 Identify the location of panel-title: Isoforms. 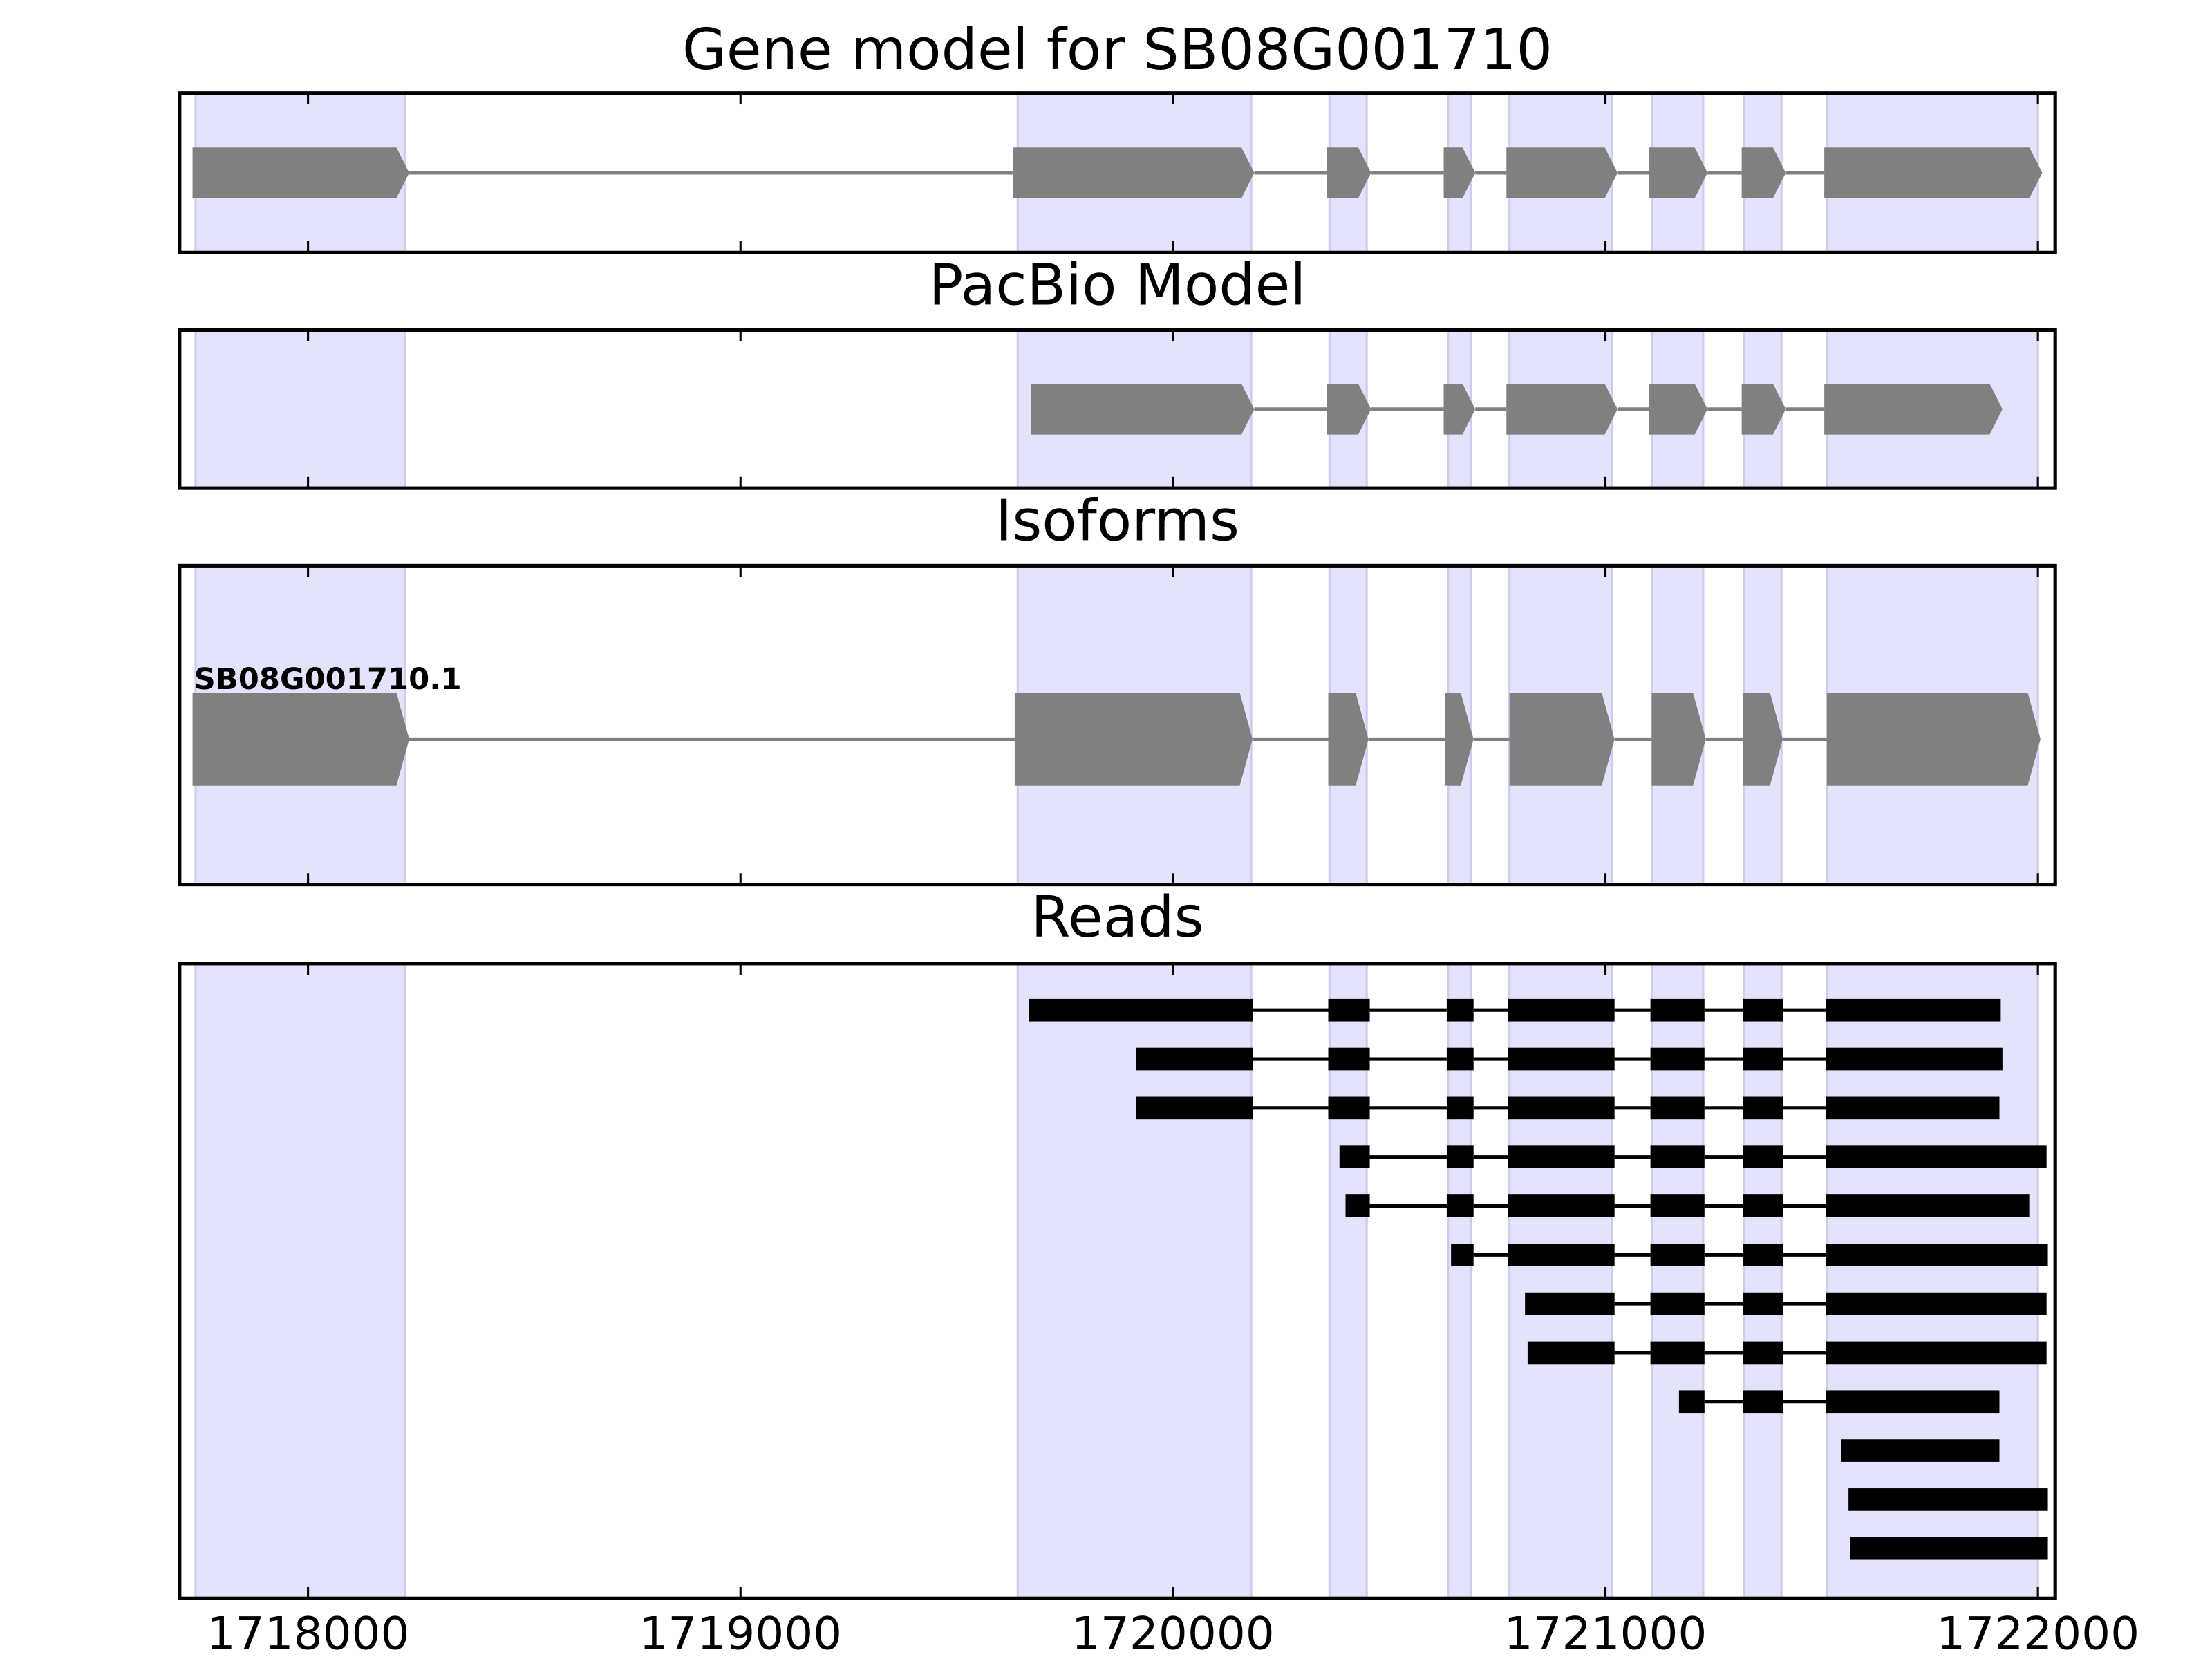
(1117, 521).